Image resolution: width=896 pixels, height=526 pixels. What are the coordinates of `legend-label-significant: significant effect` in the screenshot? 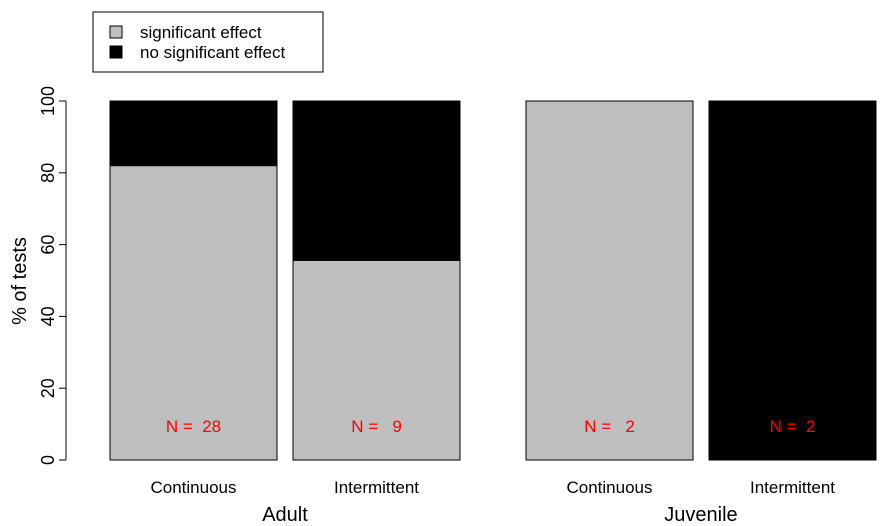 It's located at (201, 32).